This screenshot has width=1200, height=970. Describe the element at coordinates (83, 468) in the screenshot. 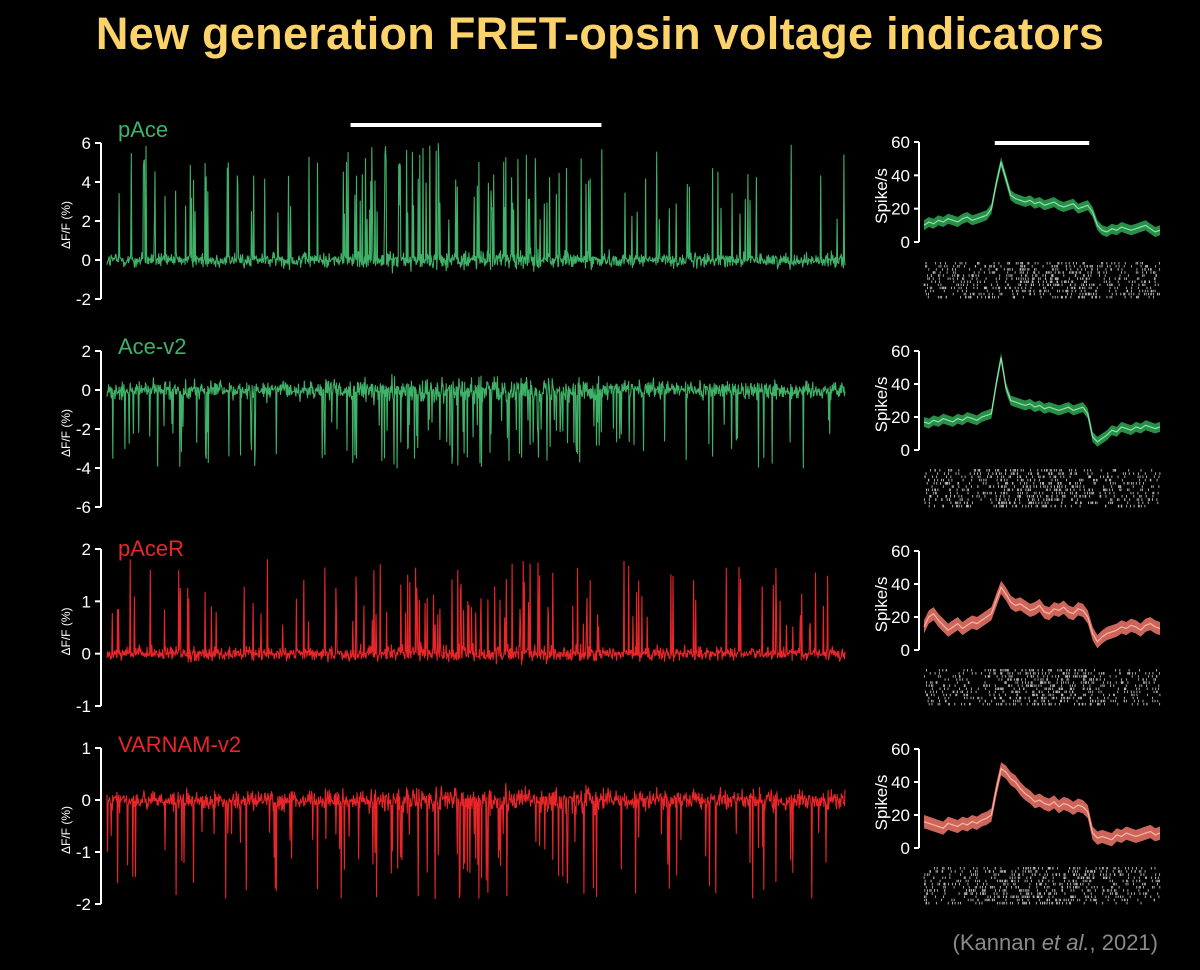

I see `y-tick-label: -4` at that location.